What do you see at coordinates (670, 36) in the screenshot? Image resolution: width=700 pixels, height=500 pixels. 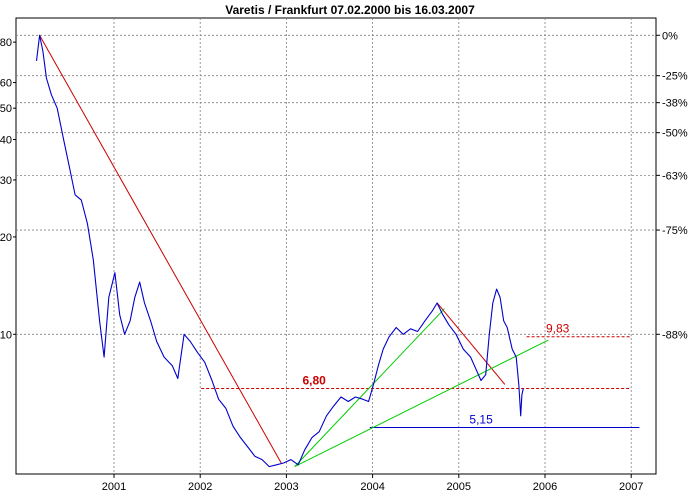 I see `y-tick-label-right: 0%` at bounding box center [670, 36].